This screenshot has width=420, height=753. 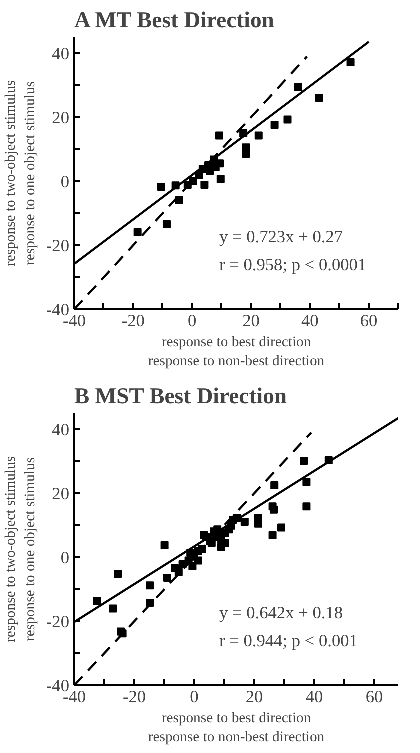 I want to click on annotation: y = 0.723x + 0.27, so click(x=282, y=237).